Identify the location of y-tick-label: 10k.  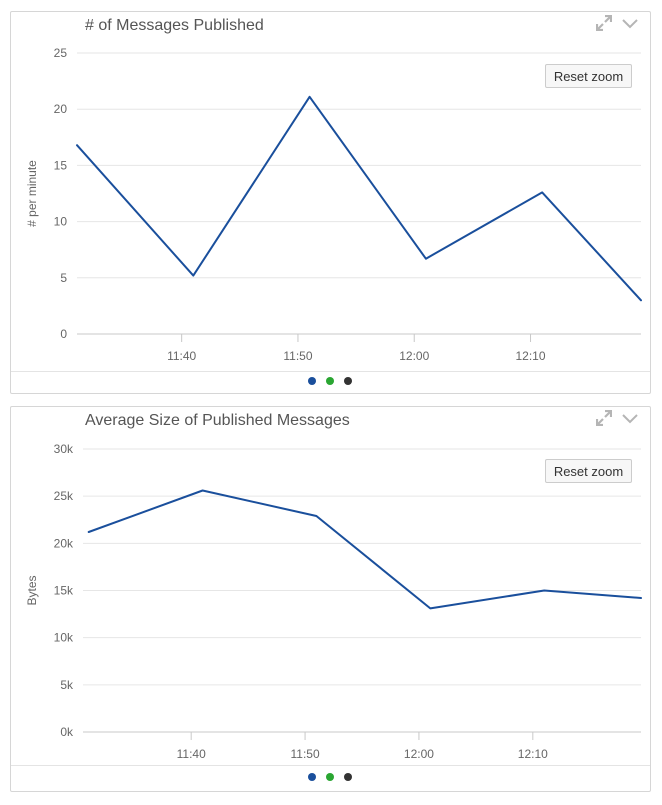
(64, 638).